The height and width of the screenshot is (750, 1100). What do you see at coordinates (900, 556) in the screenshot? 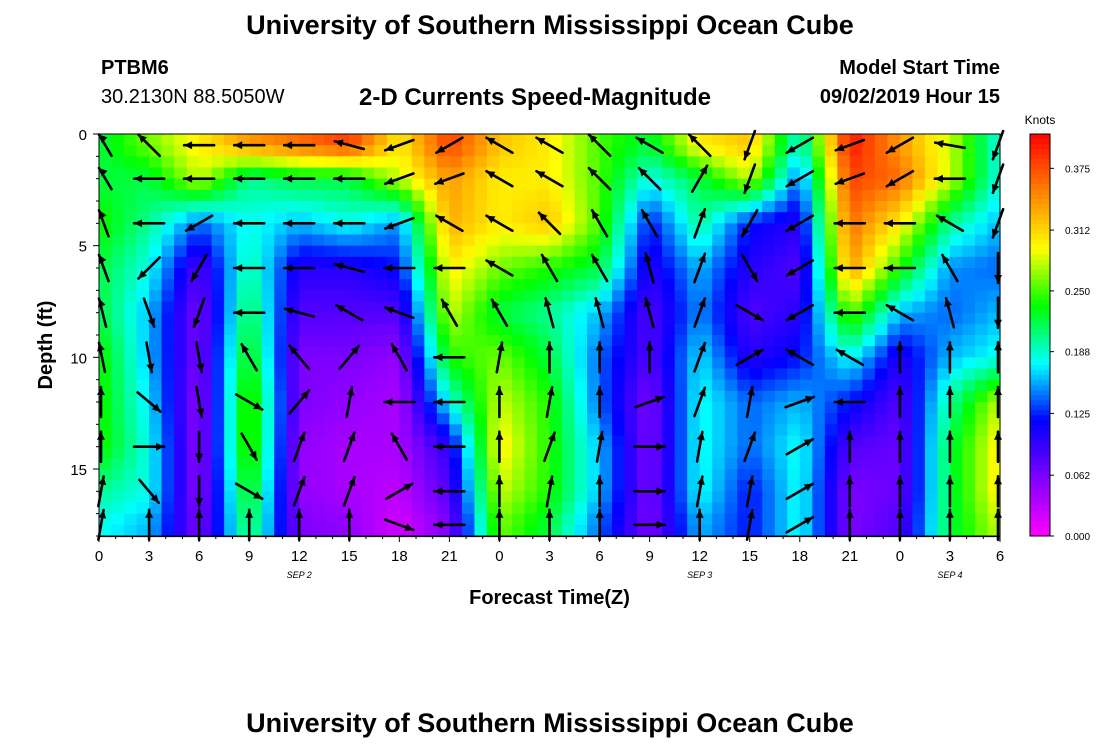
I see `x-tick-label: 0` at bounding box center [900, 556].